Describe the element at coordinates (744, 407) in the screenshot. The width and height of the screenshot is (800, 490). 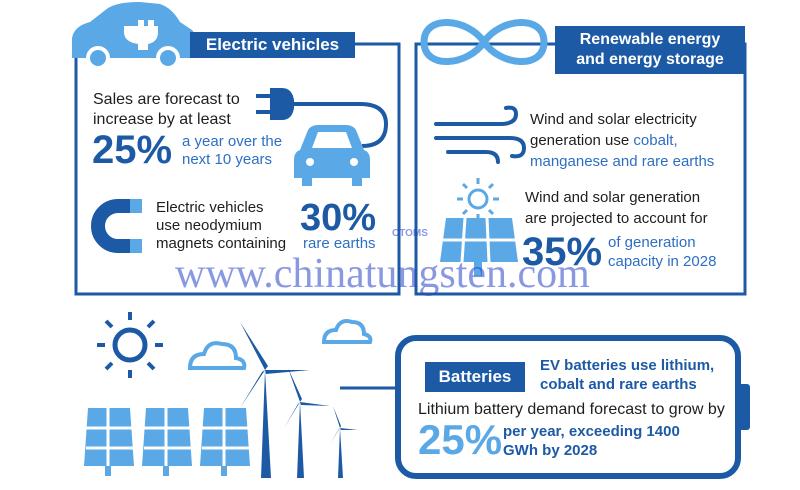
I see `battery-terminal` at that location.